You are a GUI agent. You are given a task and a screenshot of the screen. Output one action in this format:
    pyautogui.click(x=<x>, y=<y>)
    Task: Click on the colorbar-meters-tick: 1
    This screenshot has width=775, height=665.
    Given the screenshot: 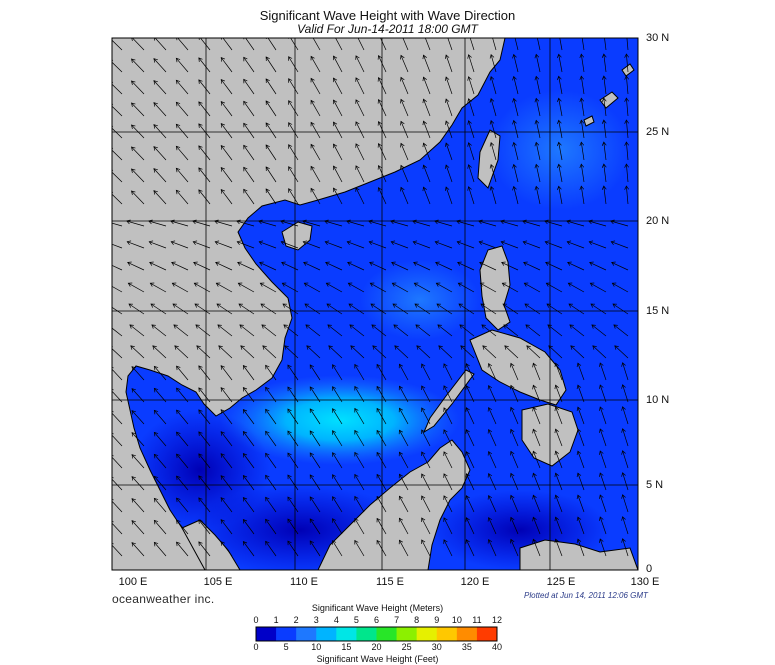 What is the action you would take?
    pyautogui.click(x=276, y=620)
    